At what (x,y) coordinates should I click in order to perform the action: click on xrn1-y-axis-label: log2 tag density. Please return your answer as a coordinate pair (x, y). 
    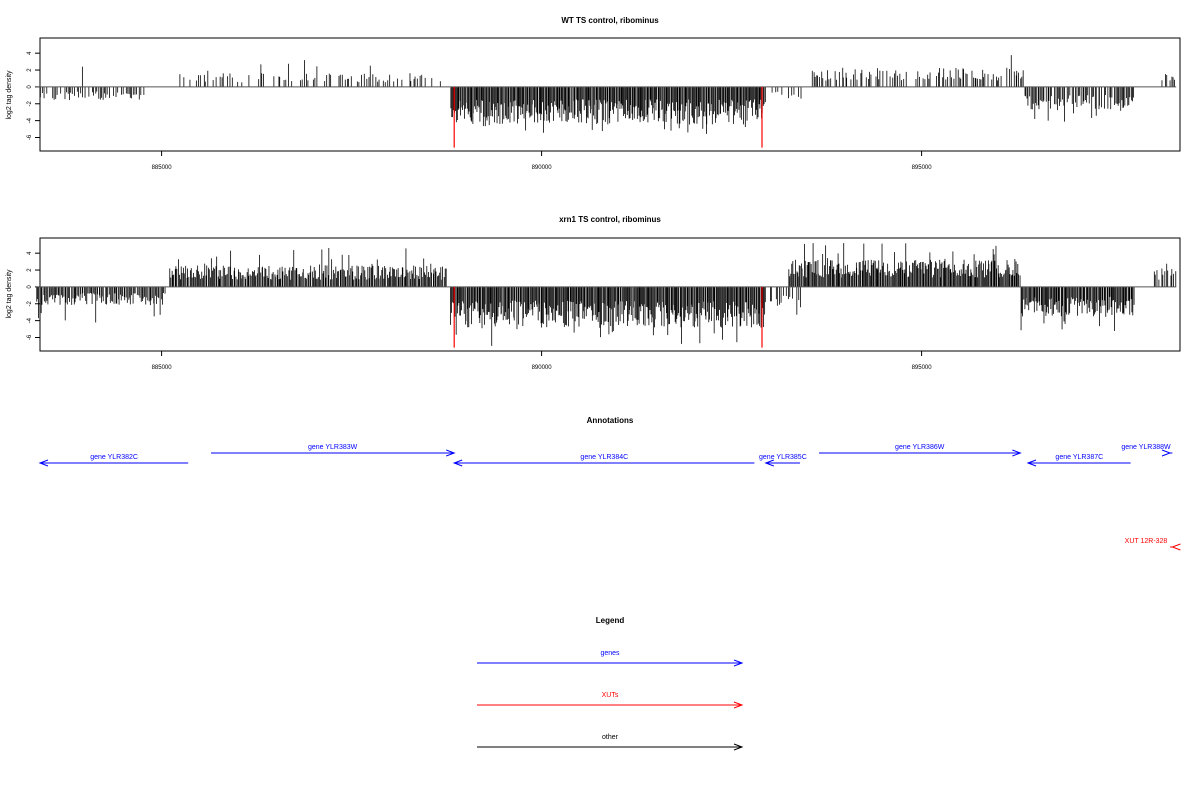
    Looking at the image, I should click on (9, 294).